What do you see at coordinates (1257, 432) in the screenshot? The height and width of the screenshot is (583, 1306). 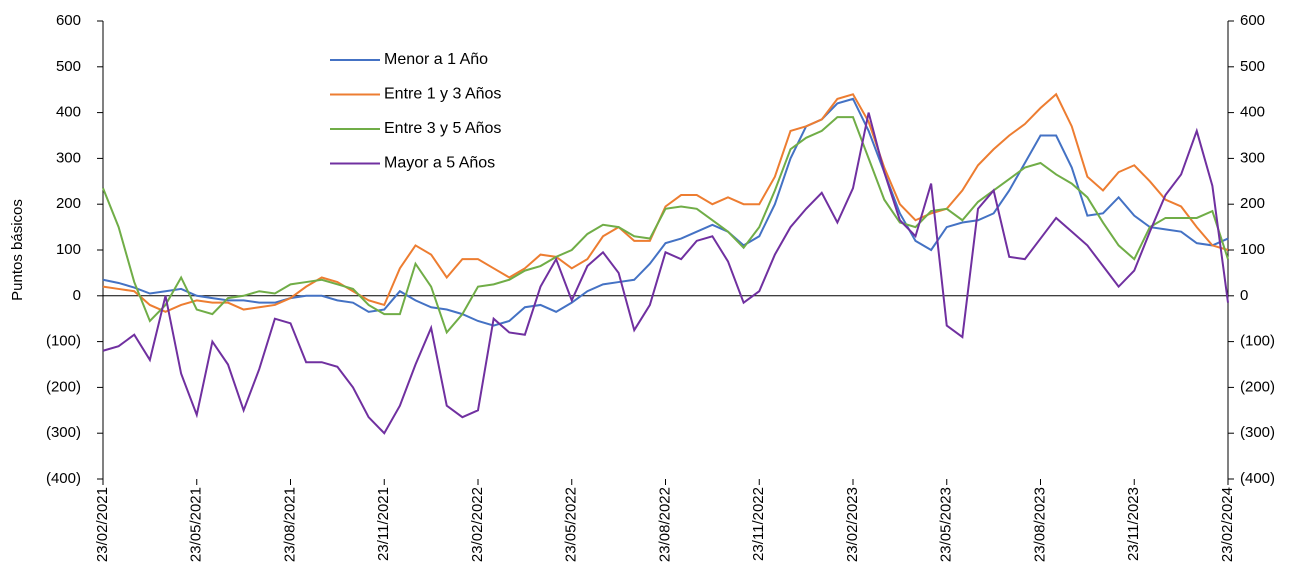 I see `y2-tick-label: (300)` at bounding box center [1257, 432].